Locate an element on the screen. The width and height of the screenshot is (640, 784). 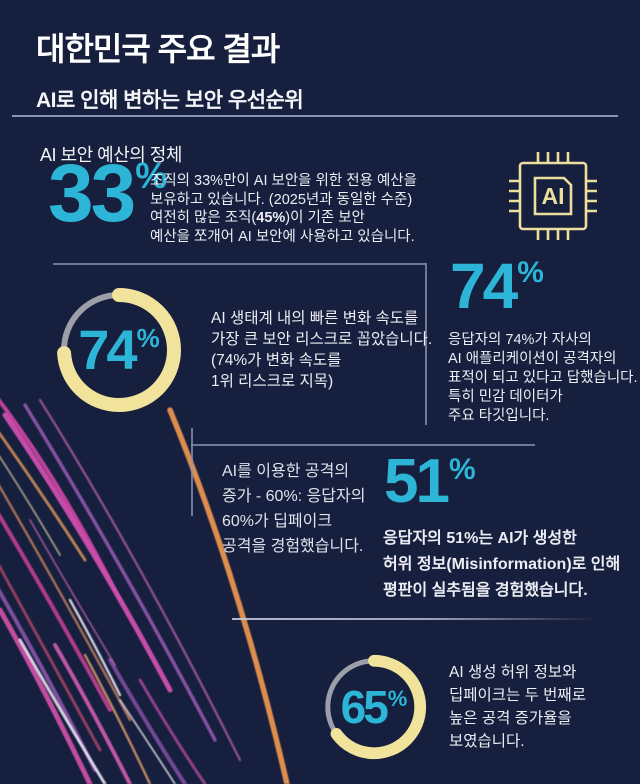
targets-line: 주요 타깃입니다. is located at coordinates (499, 416).